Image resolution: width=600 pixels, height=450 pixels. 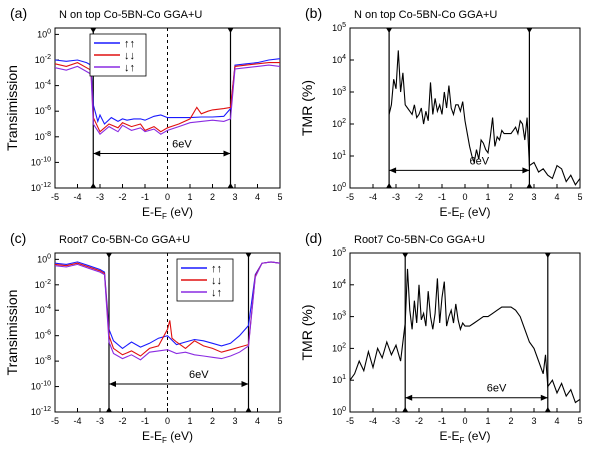 I want to click on legend-label: ↑↑, so click(x=129, y=44).